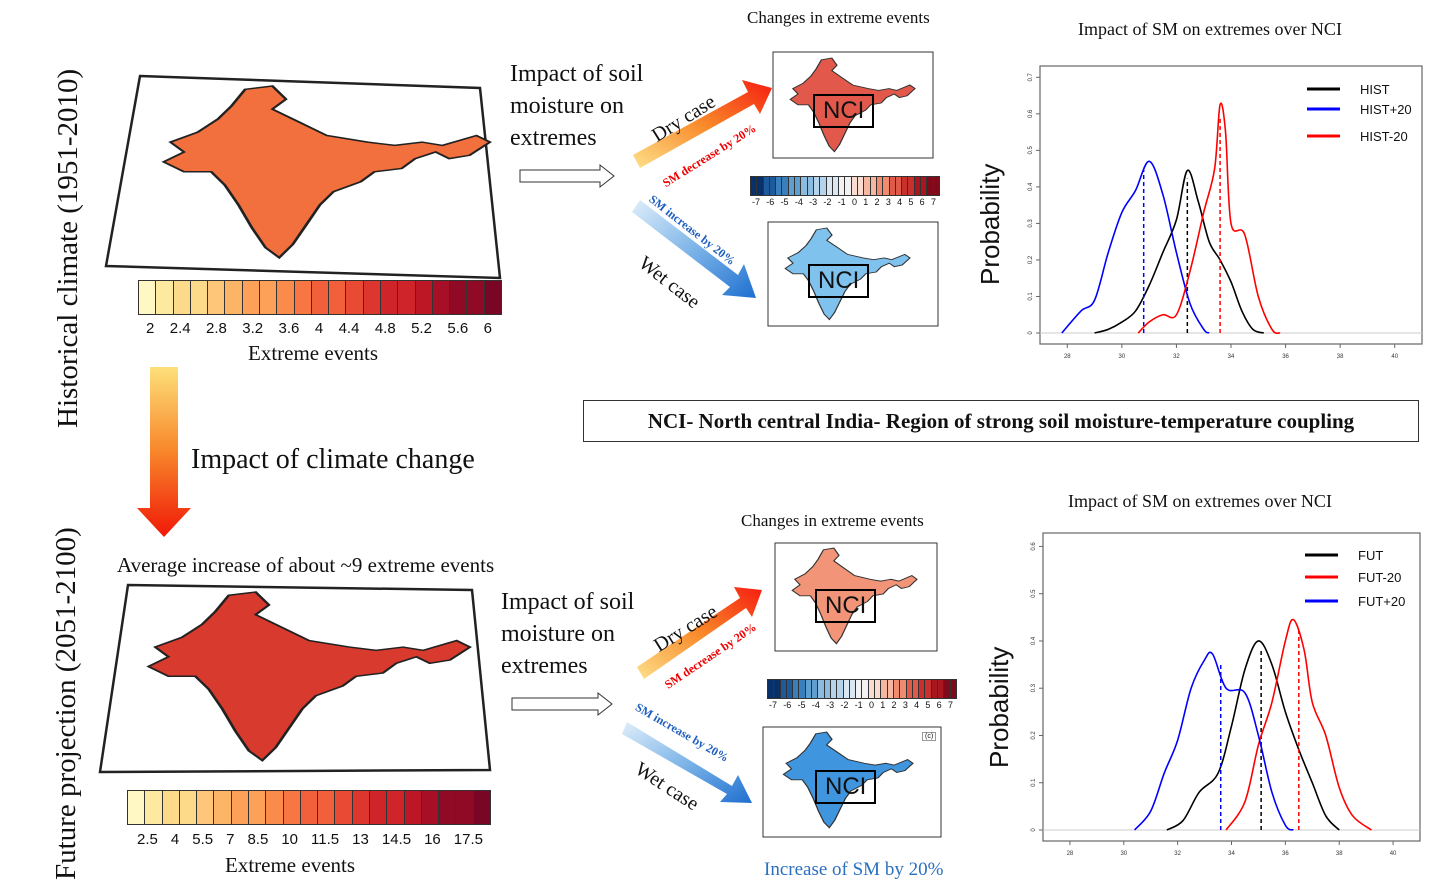 The image size is (1456, 889). What do you see at coordinates (856, 597) in the screenshot?
I see `fut-dry-change-map` at bounding box center [856, 597].